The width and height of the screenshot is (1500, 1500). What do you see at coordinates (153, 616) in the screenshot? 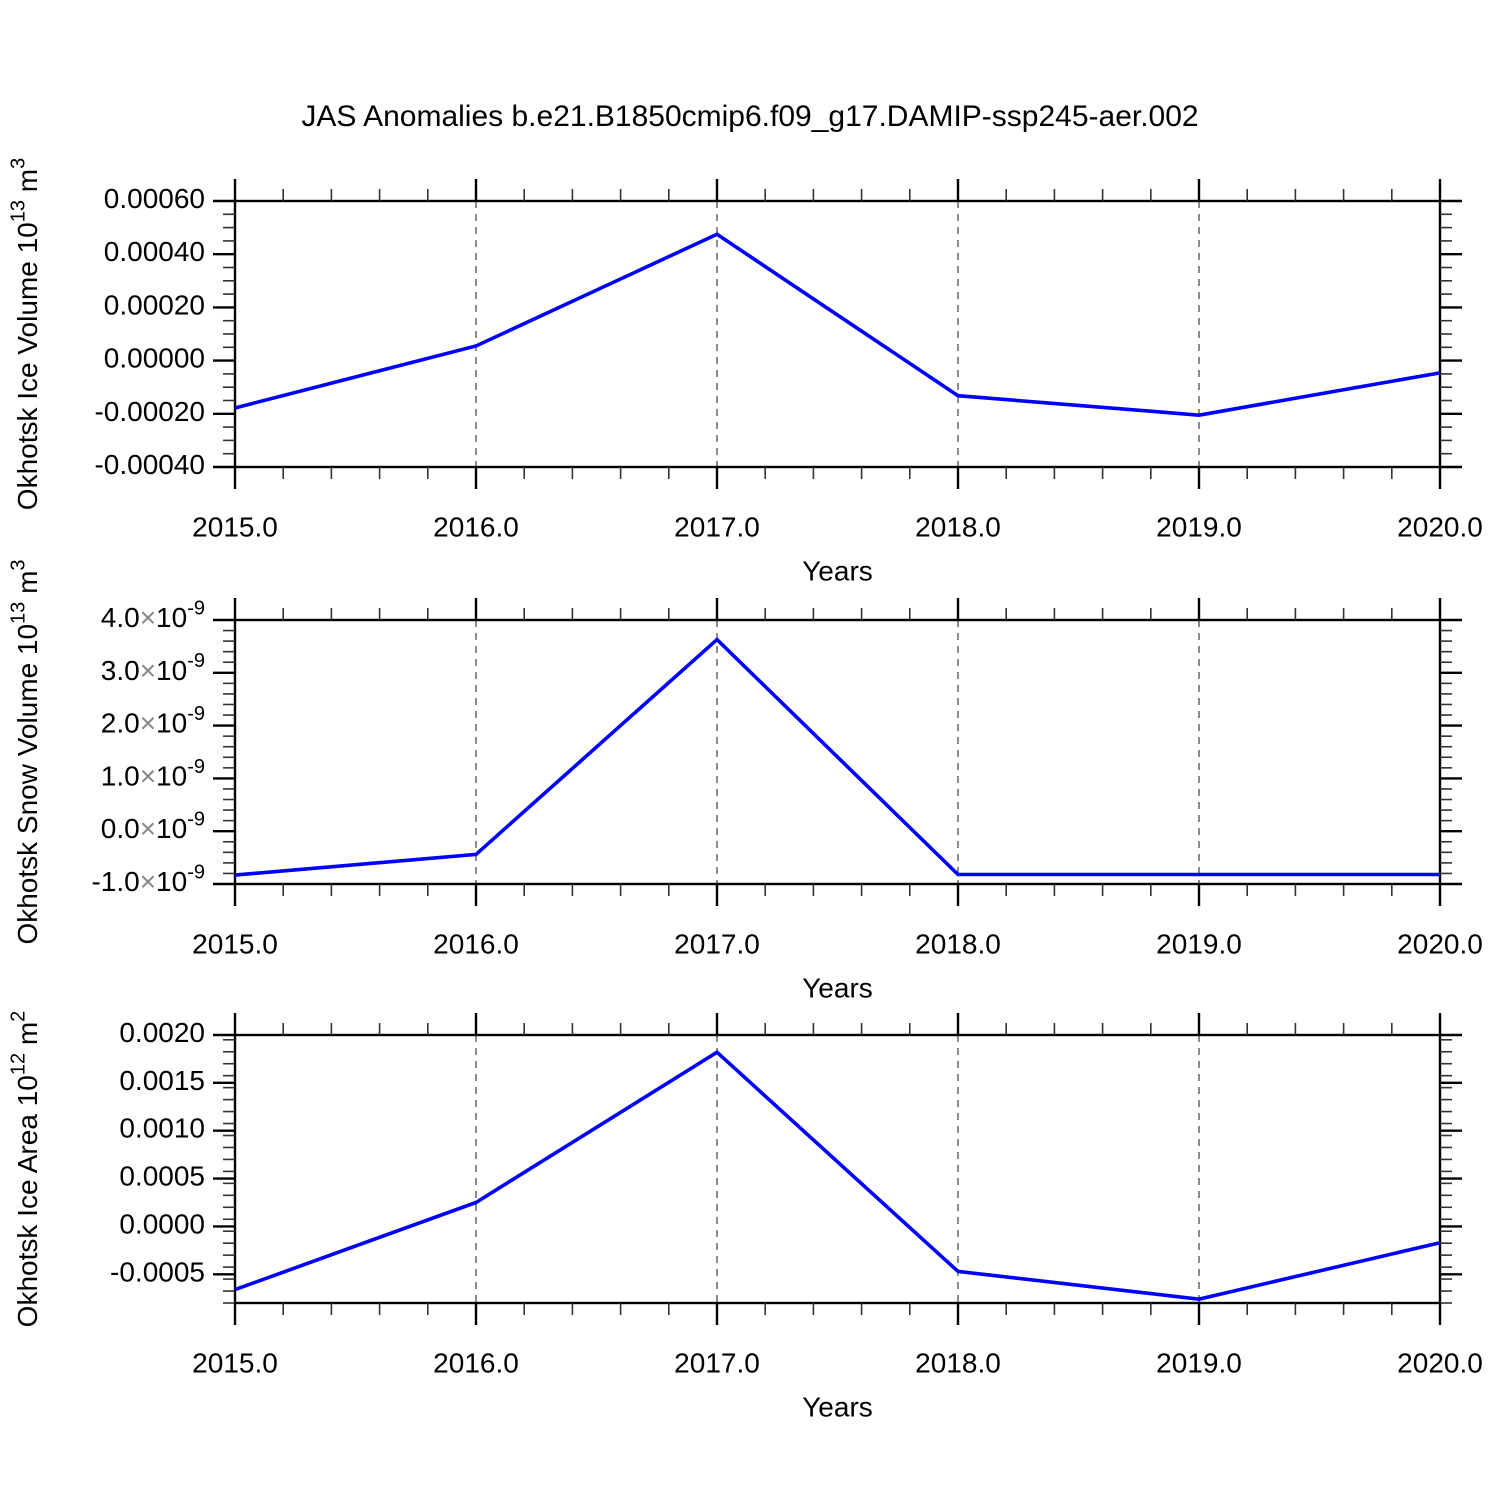
I see `y-tick-label: 4.0×10⁻⁹` at bounding box center [153, 616].